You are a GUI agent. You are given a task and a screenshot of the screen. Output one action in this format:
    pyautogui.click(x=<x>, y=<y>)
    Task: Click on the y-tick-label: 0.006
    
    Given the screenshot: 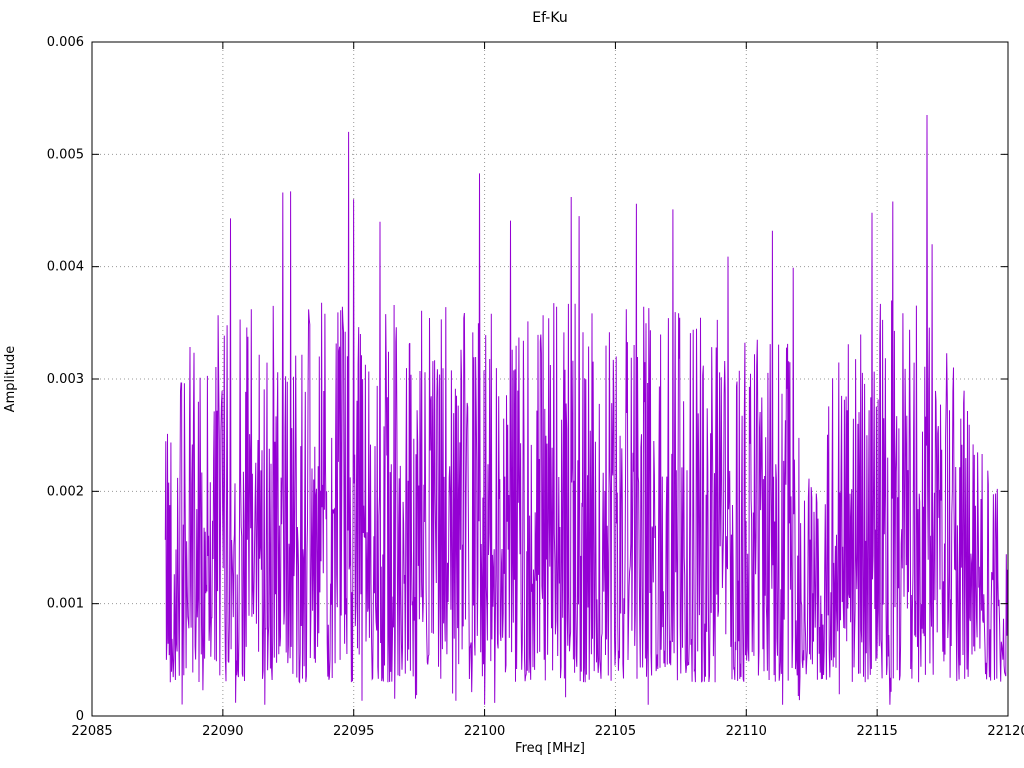 What is the action you would take?
    pyautogui.click(x=65, y=42)
    